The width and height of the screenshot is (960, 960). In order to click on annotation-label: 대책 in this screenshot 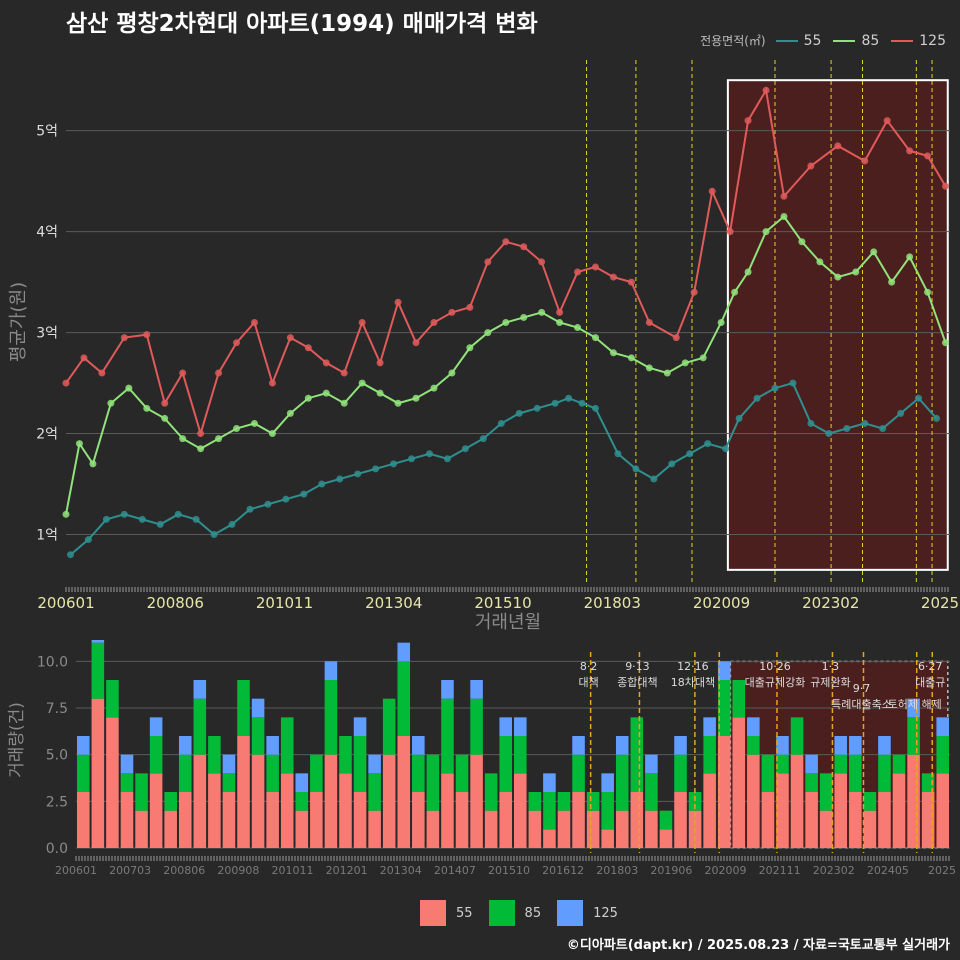, I will do `click(589, 682)`.